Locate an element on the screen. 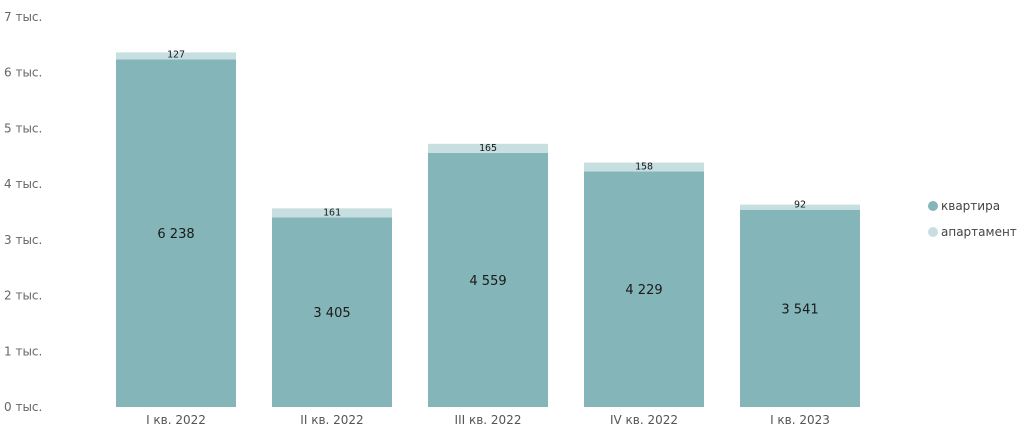 Image resolution: width=1024 pixels, height=432 pixels. data-label-kvartira: 6 238 is located at coordinates (175, 234).